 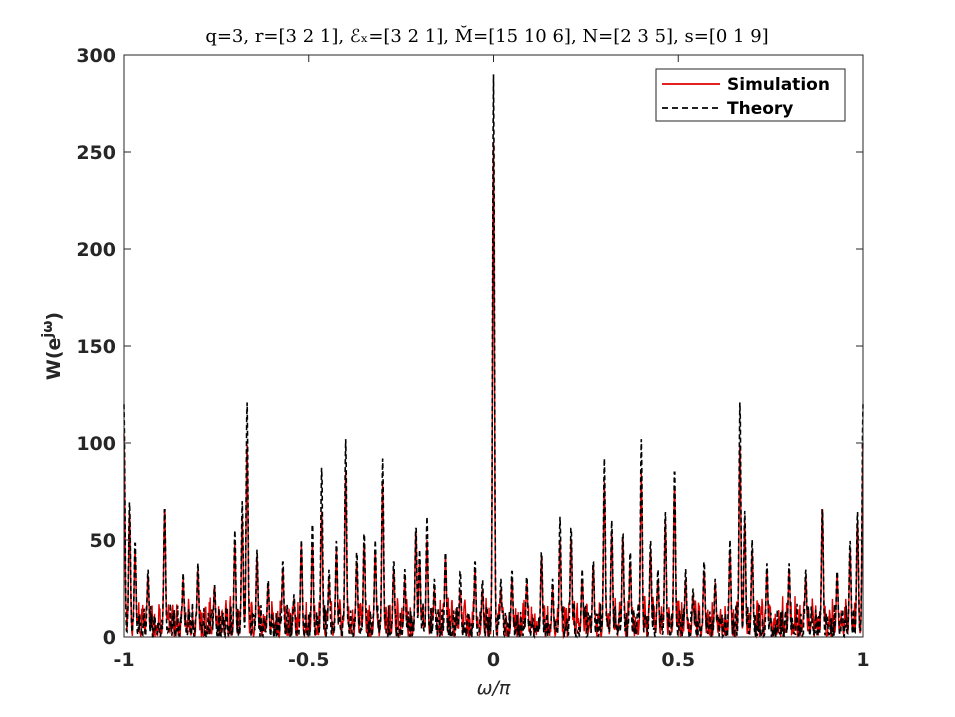 What do you see at coordinates (494, 688) in the screenshot?
I see `x-axis-label: ω/π` at bounding box center [494, 688].